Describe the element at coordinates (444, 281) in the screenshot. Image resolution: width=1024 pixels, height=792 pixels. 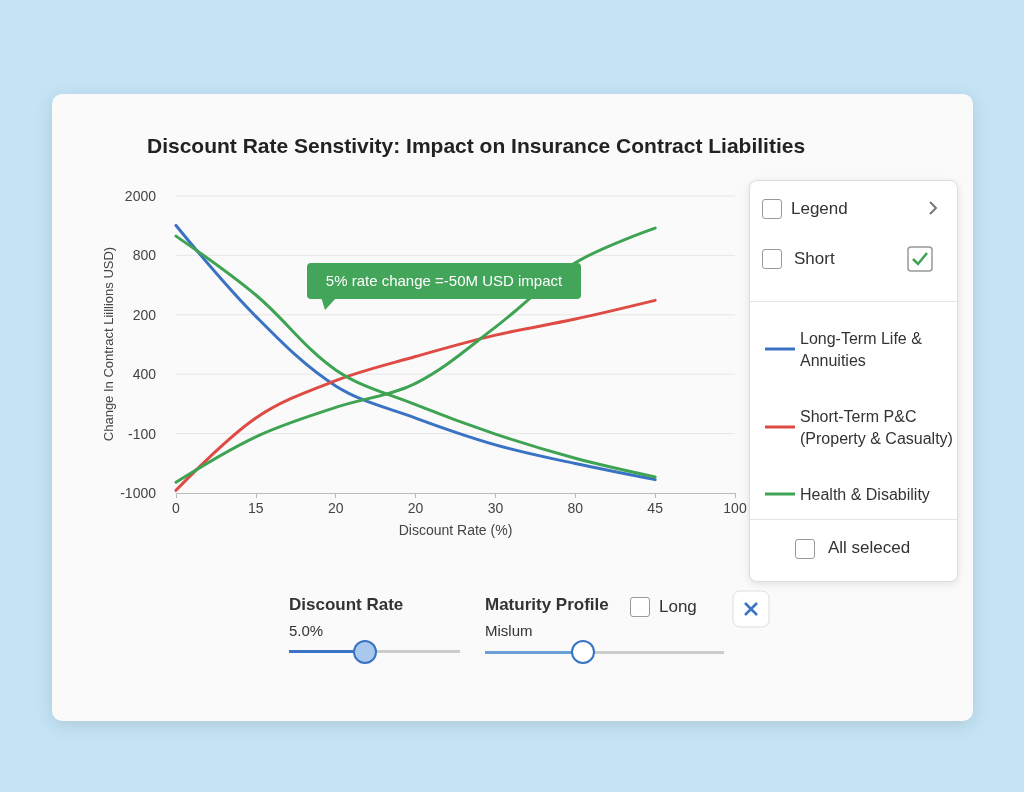
I see `annotation: 5% rate change =-50M USD impact` at that location.